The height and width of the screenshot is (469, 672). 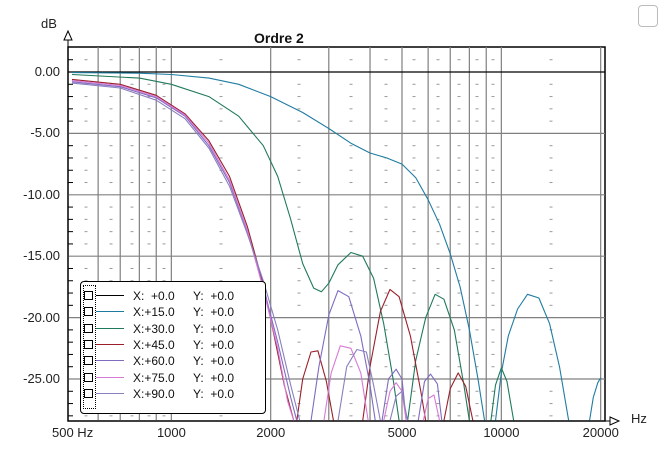 I want to click on x-tick-label: 1000, so click(x=171, y=432).